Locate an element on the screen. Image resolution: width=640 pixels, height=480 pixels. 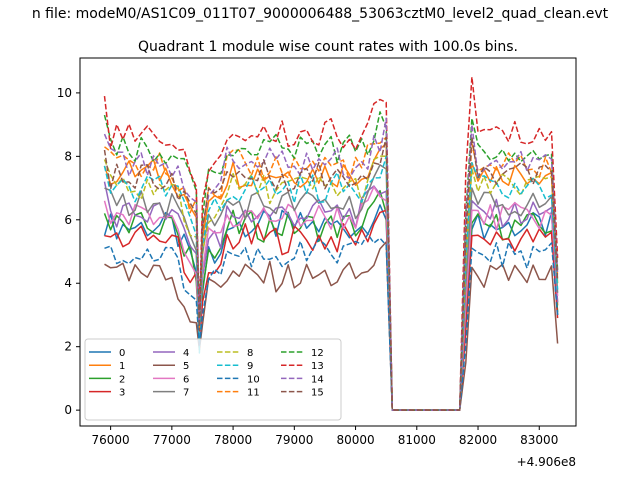
legend-label-3: 3 is located at coordinates (122, 393).